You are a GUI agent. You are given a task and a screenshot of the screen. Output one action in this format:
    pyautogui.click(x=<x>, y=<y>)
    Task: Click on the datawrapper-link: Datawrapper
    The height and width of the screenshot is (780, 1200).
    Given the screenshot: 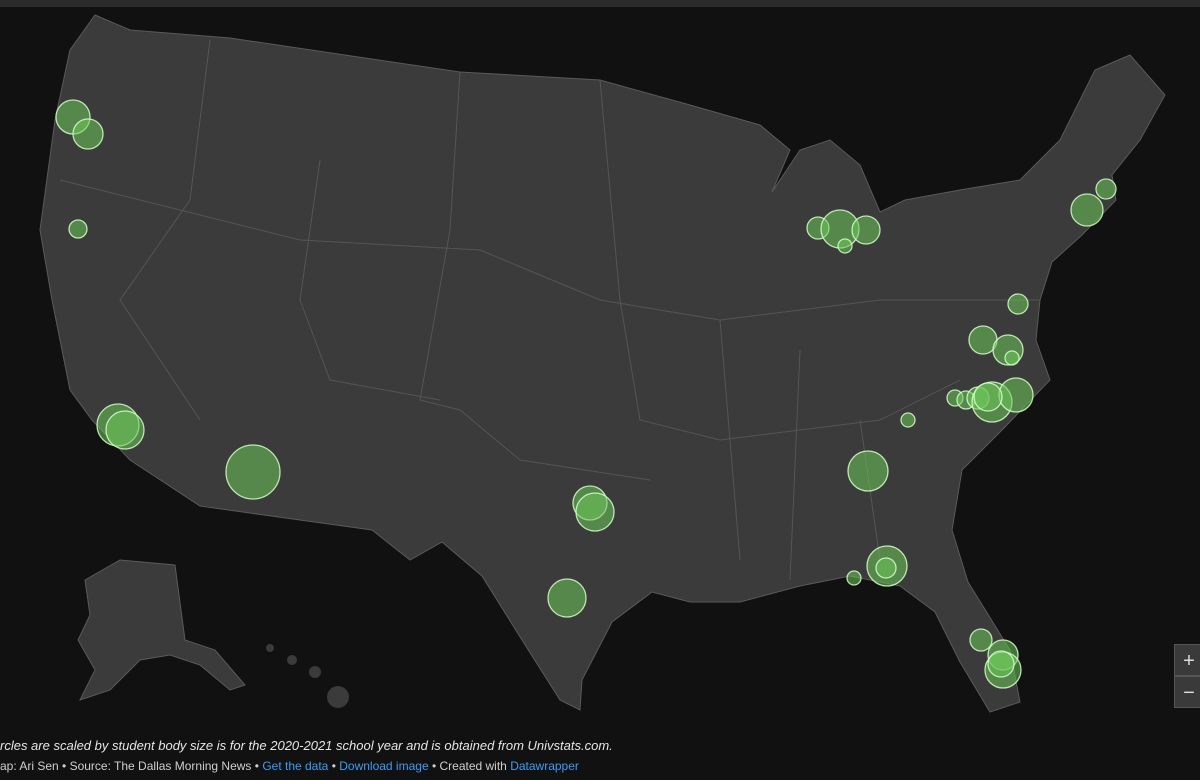 What is the action you would take?
    pyautogui.click(x=544, y=766)
    